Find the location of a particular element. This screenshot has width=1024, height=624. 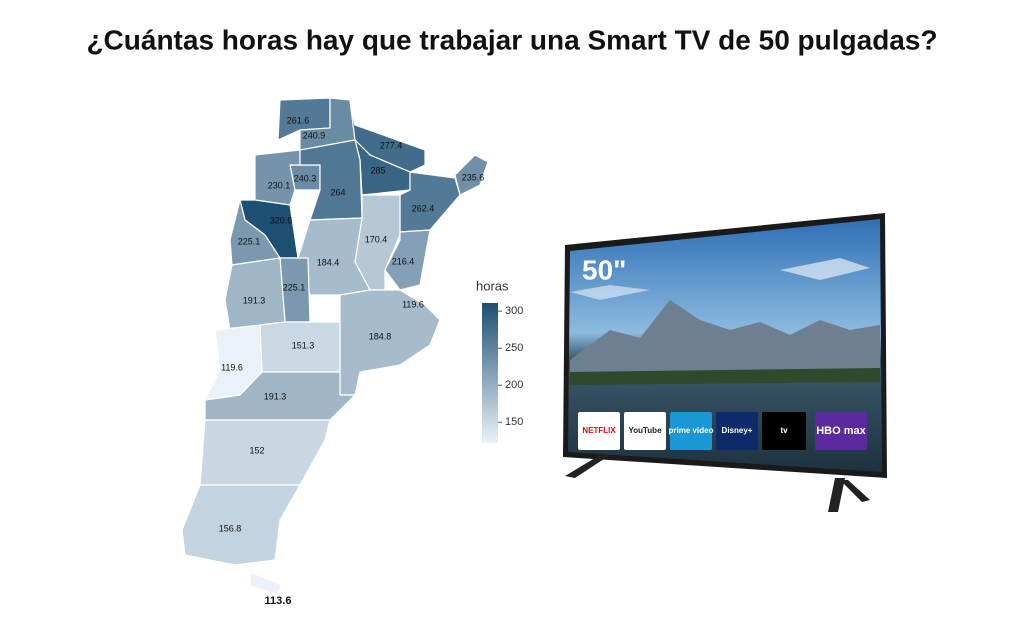

color-legend: horas 150 200 250 300 is located at coordinates (499, 360).